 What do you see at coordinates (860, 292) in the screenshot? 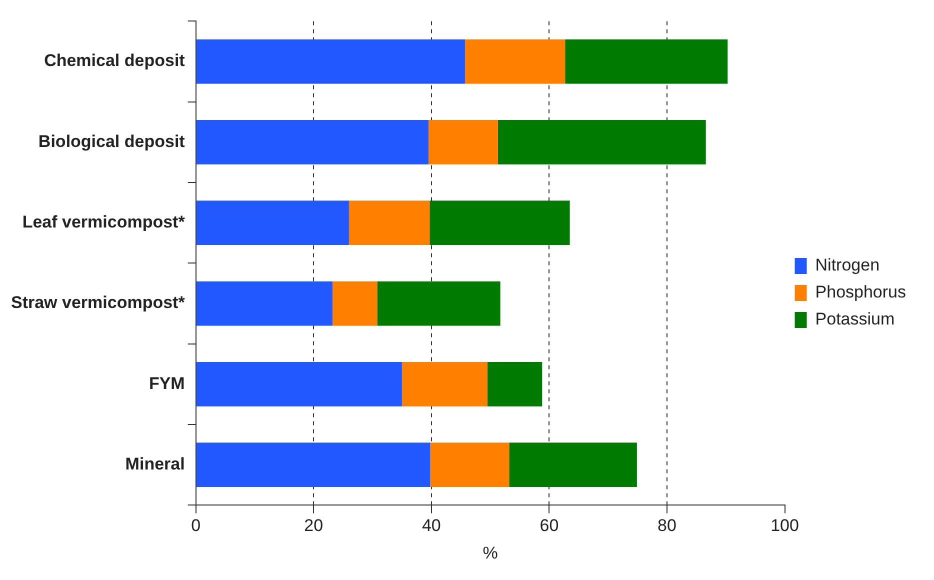
I see `legend-label: Phosphorus` at bounding box center [860, 292].